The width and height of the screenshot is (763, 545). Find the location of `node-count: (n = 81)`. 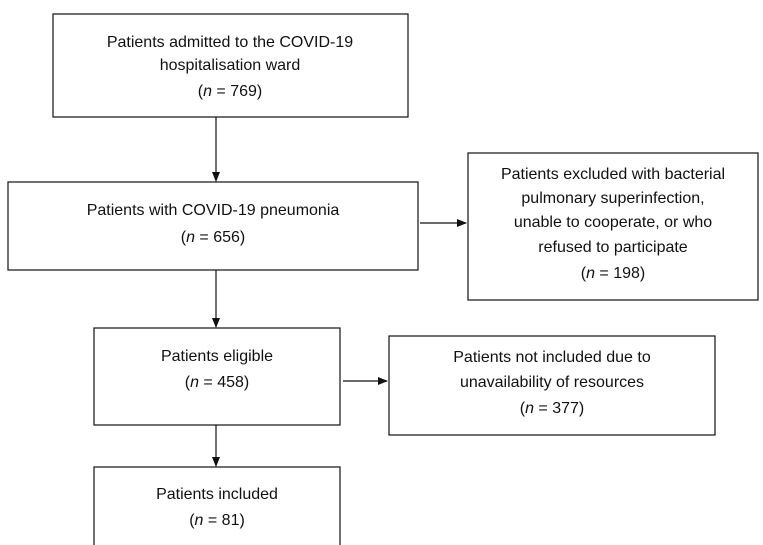

node-count: (n = 81) is located at coordinates (217, 520).